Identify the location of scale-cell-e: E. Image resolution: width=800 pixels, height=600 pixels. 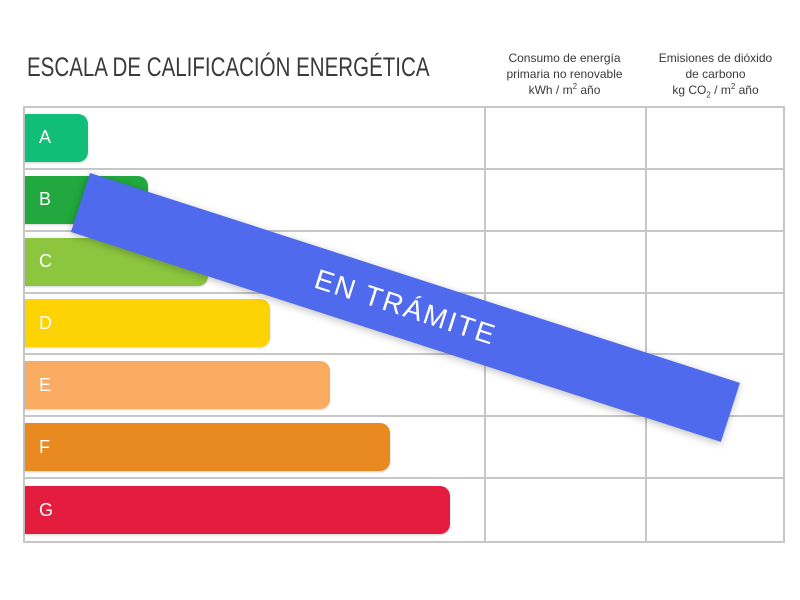
(255, 386).